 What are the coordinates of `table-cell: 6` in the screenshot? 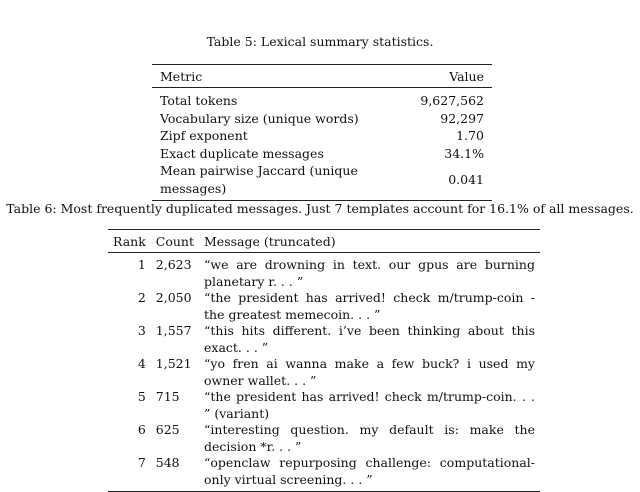 It's located at (141, 429).